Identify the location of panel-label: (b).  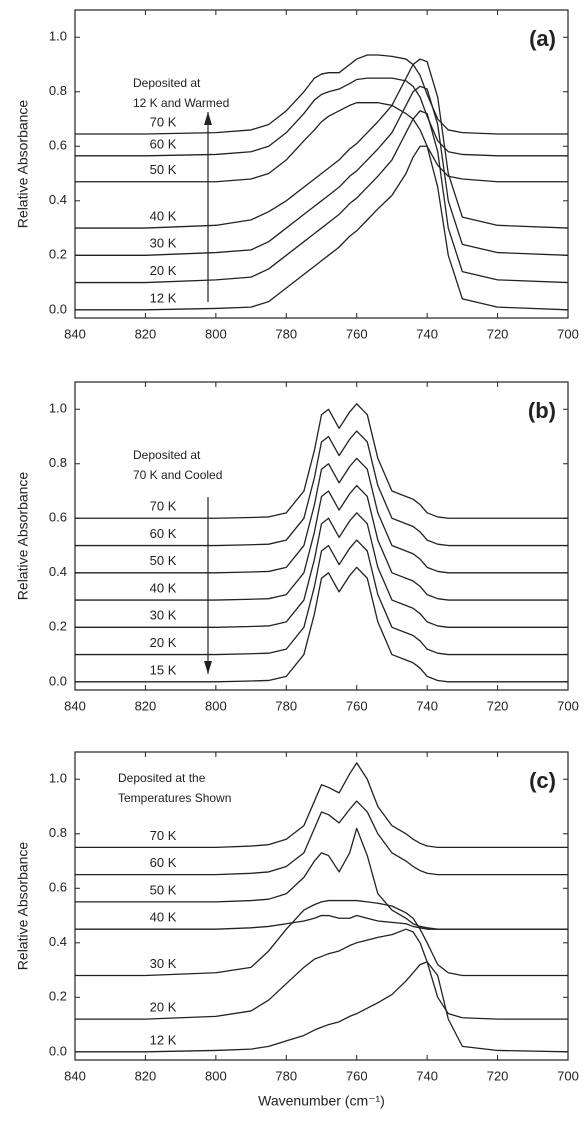
(542, 410).